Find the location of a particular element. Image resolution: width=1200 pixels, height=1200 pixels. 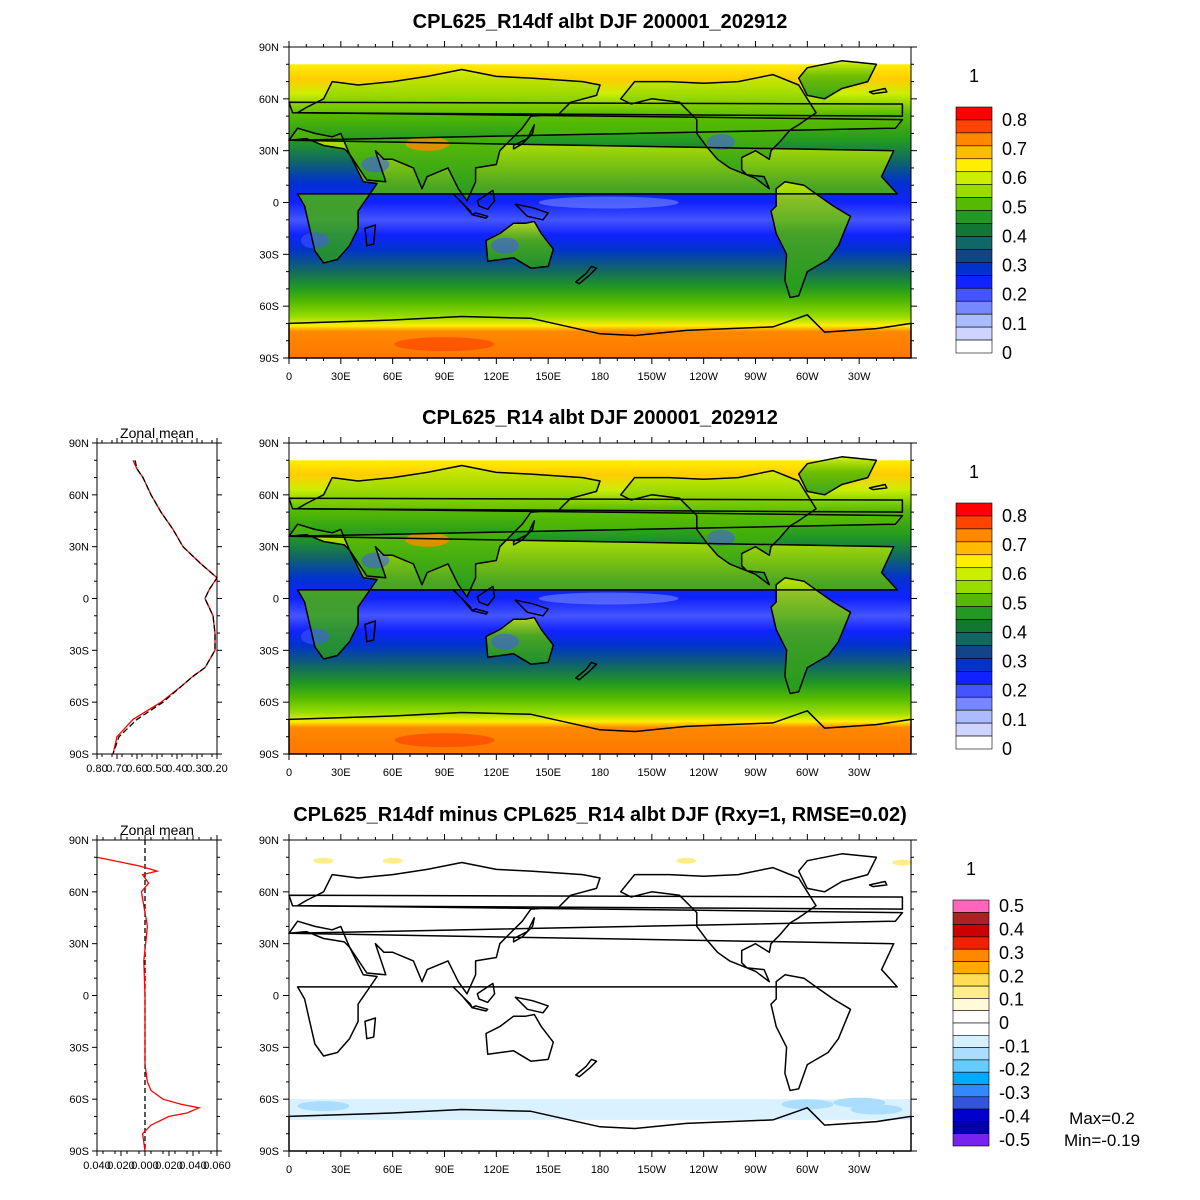

zonal-mean-title: Zonal mean is located at coordinates (157, 830).